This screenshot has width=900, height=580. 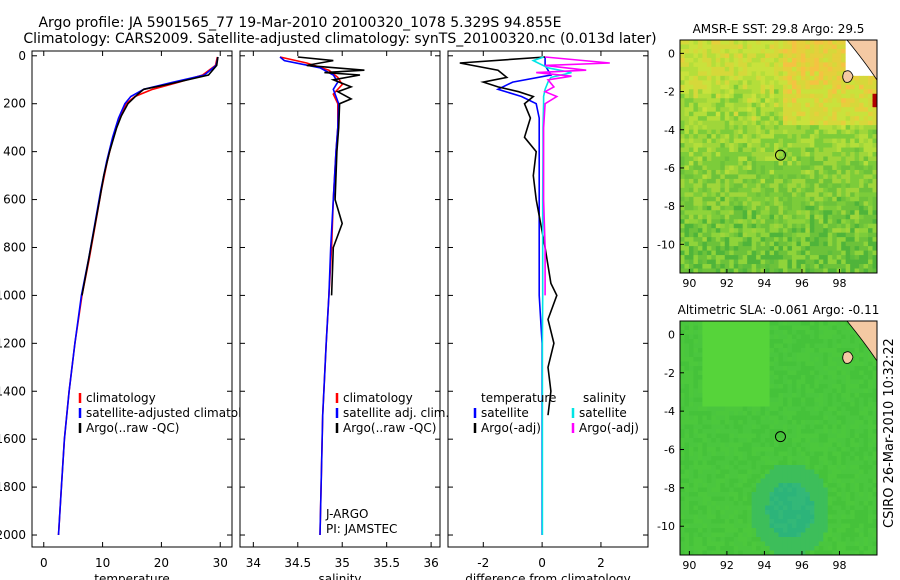 I want to click on series-satellite-adj-clim-, so click(x=309, y=296).